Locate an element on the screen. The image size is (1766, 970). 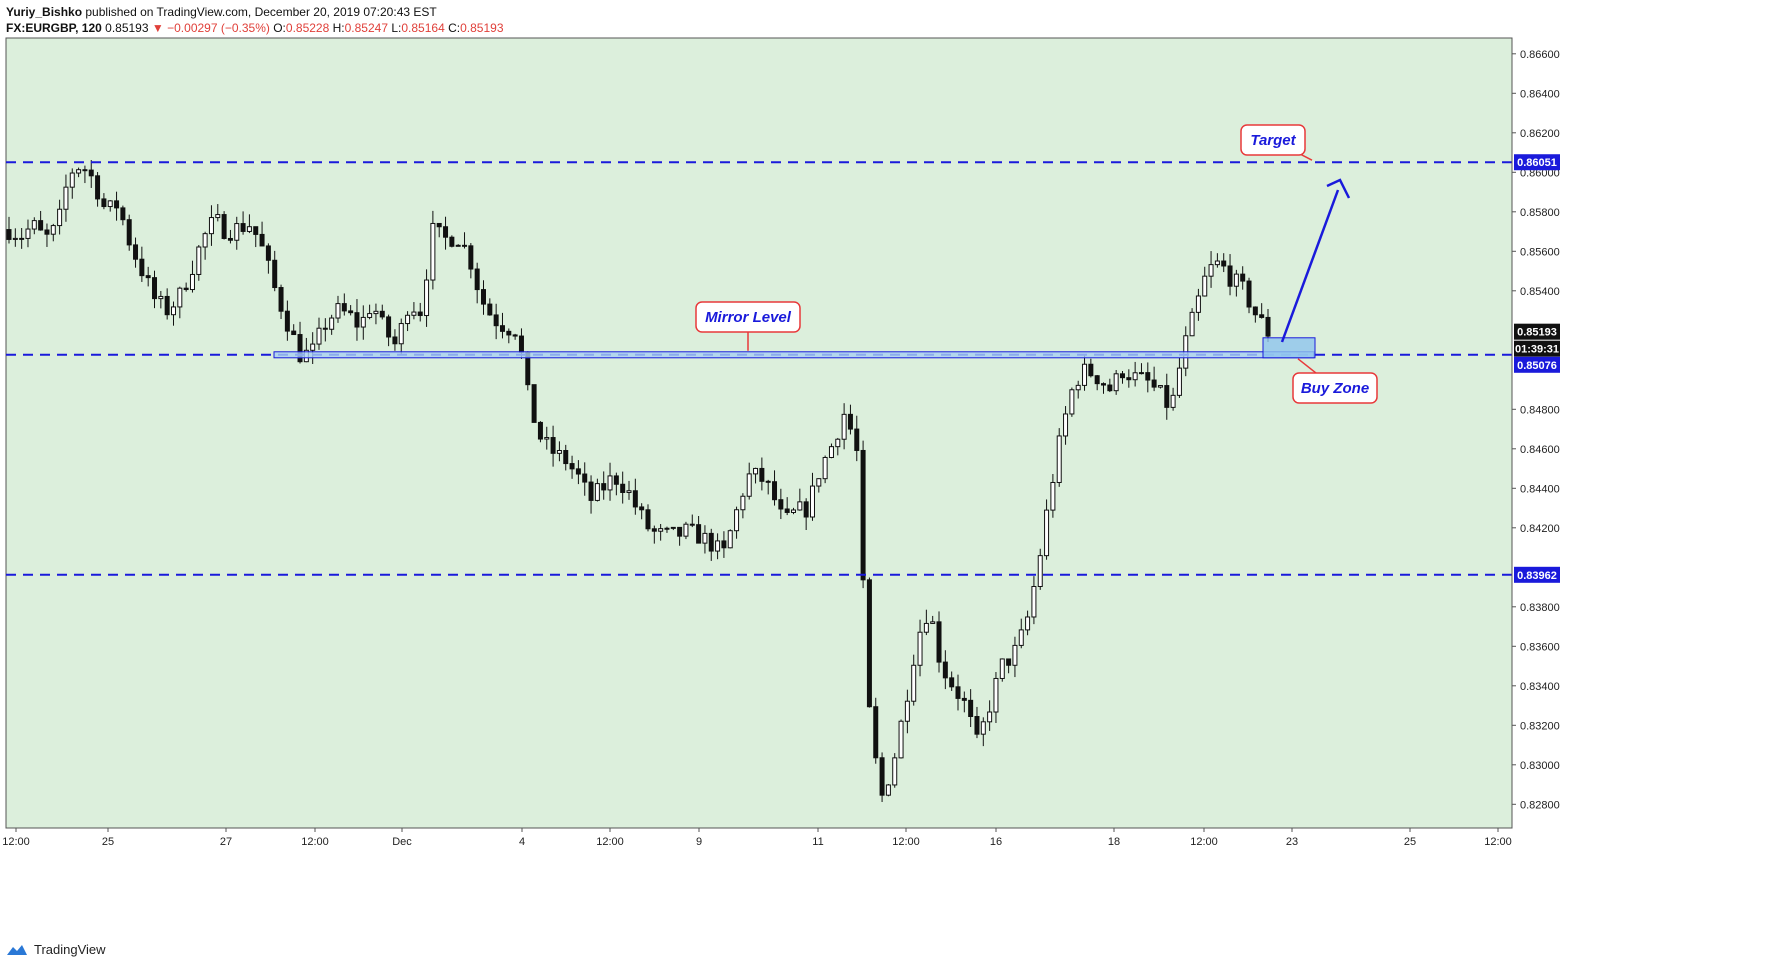
buy-zone-callout: Buy Zone is located at coordinates (1335, 381).